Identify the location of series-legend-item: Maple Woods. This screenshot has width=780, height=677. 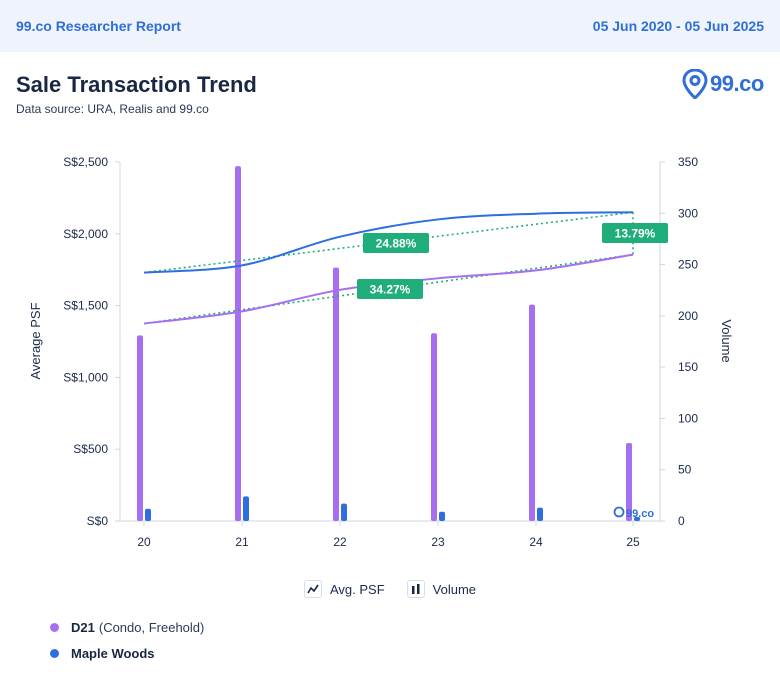
(127, 653).